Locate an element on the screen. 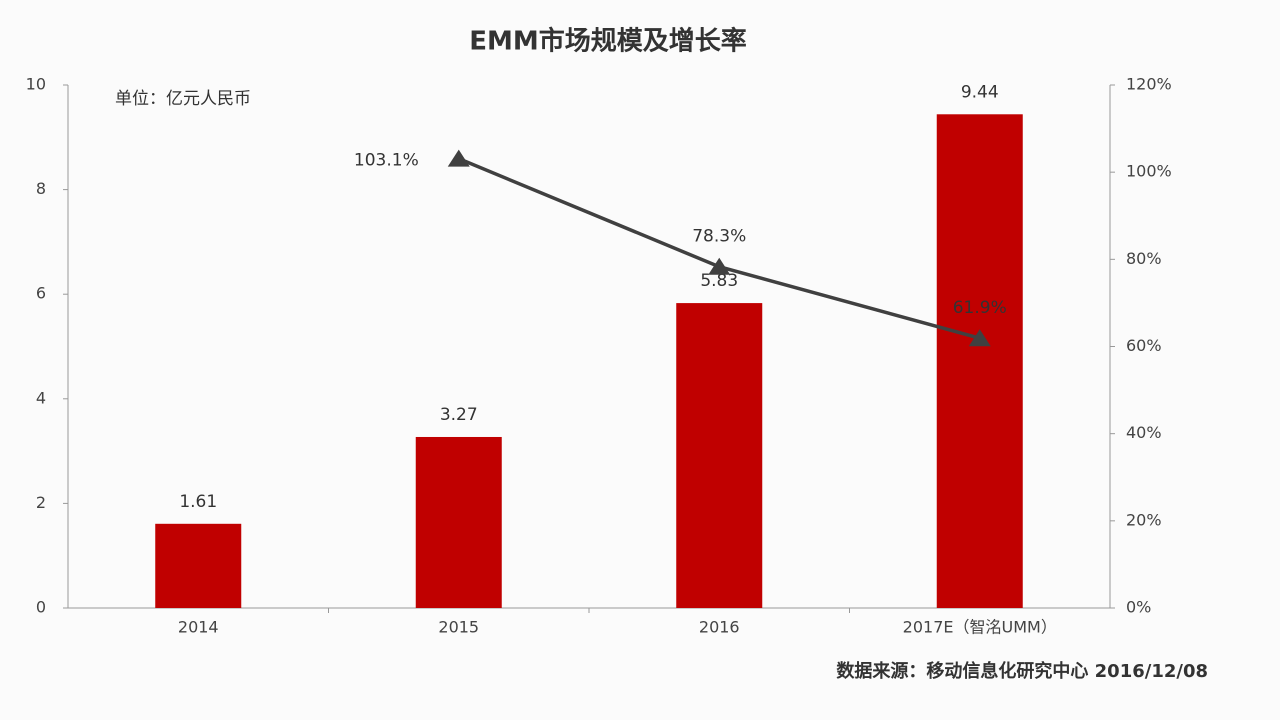 This screenshot has height=720, width=1280. line-value-label: 61.9% is located at coordinates (980, 308).